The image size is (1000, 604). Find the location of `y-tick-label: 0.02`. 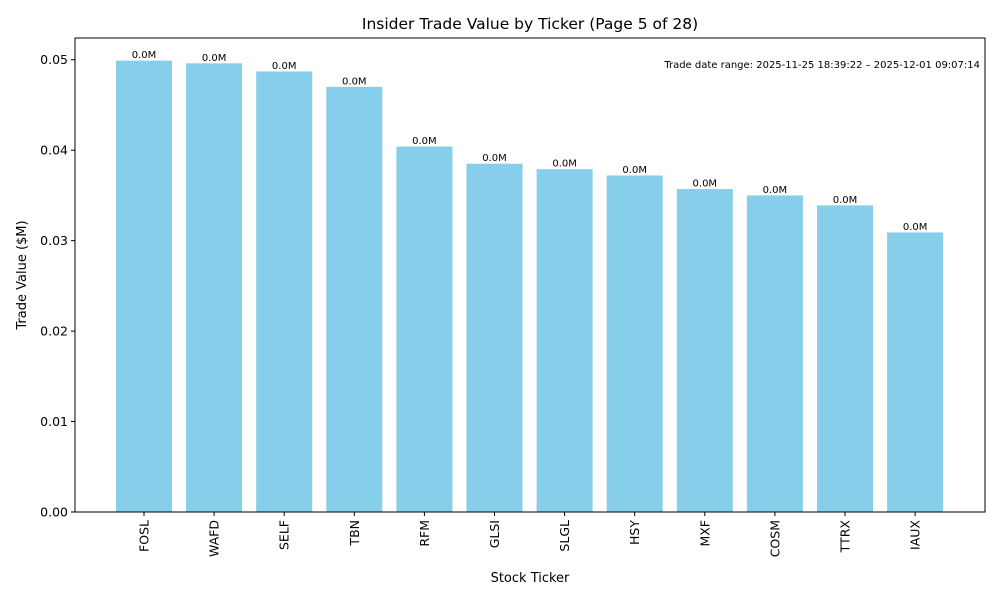

y-tick-label: 0.02 is located at coordinates (54, 331).